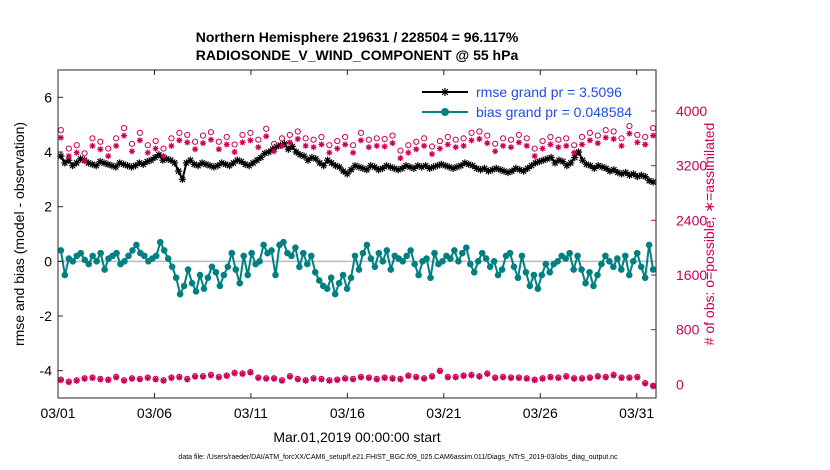 This screenshot has height=470, width=830. I want to click on y-axis-label-right: # of obs: o=possible; ∗=assimilated, so click(709, 234).